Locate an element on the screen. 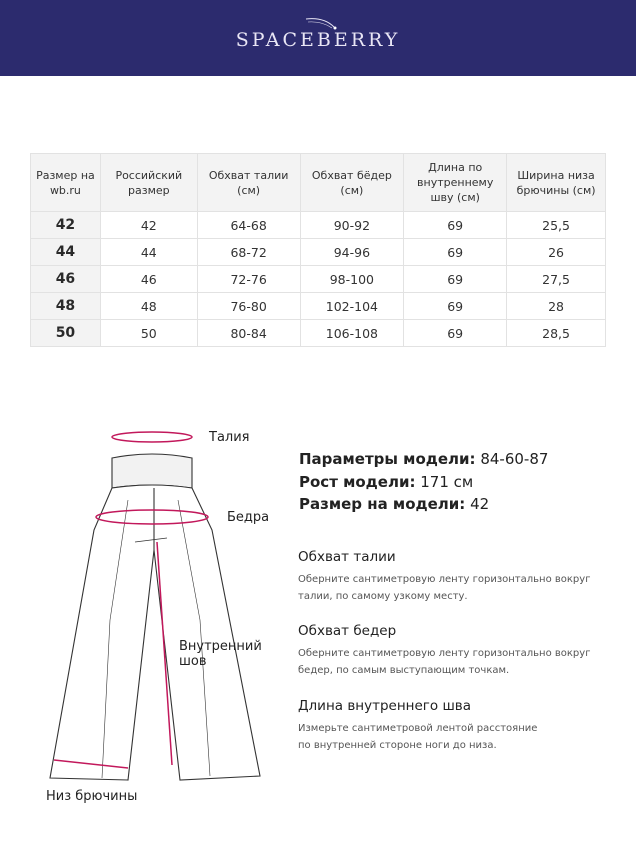 This screenshot has height=848, width=636. height-label: Рост модели: is located at coordinates (357, 481).